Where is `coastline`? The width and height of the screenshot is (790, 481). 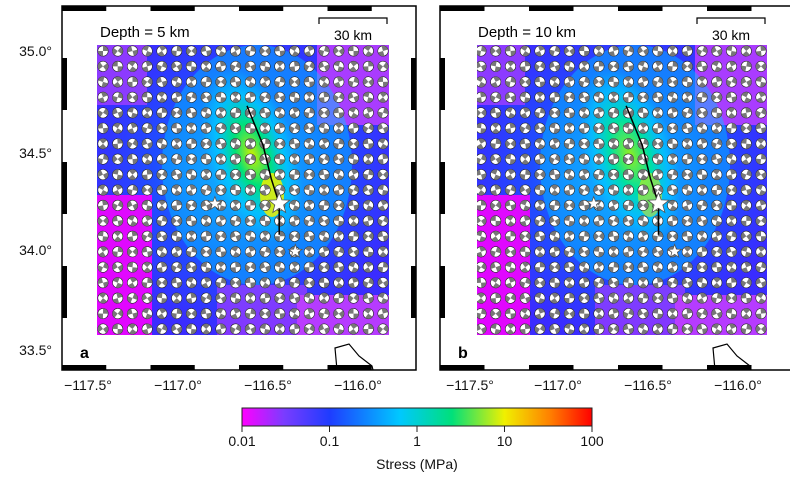 coastline is located at coordinates (732, 357).